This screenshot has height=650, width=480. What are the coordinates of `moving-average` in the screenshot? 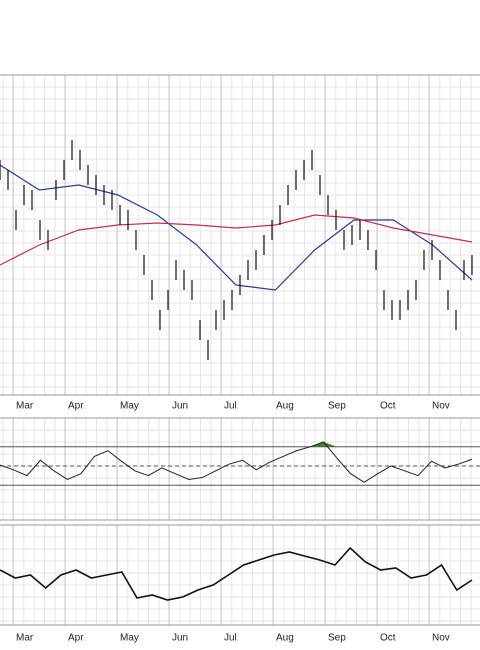 It's located at (236, 240).